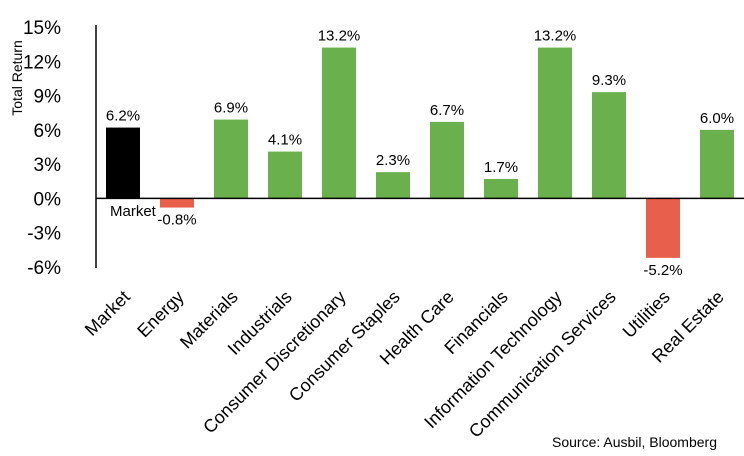 This screenshot has height=456, width=744. I want to click on data-label: 6.7%, so click(447, 110).